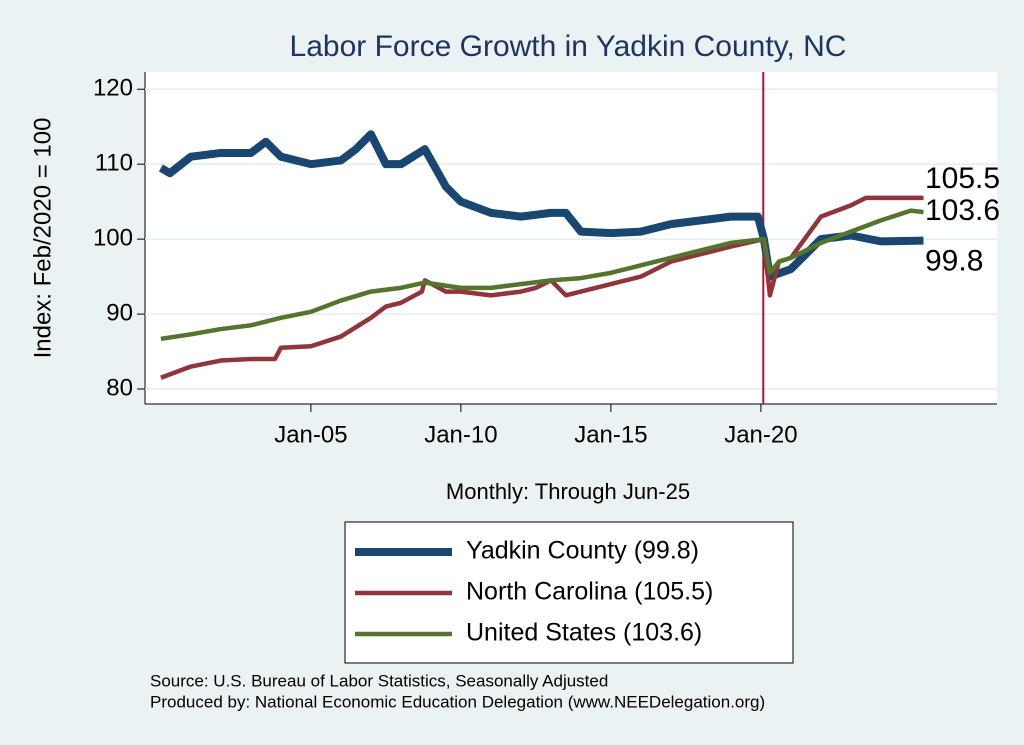 The width and height of the screenshot is (1024, 745). What do you see at coordinates (584, 633) in the screenshot?
I see `legend-label: United States (103.6)` at bounding box center [584, 633].